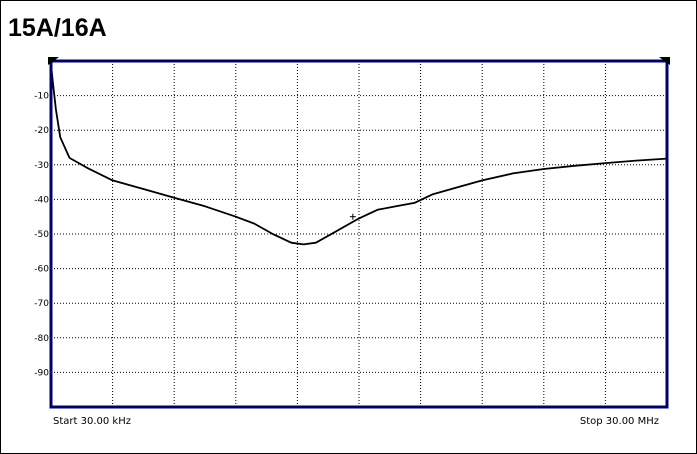 This screenshot has height=454, width=697. What do you see at coordinates (41, 339) in the screenshot?
I see `y-tick-label: -80` at bounding box center [41, 339].